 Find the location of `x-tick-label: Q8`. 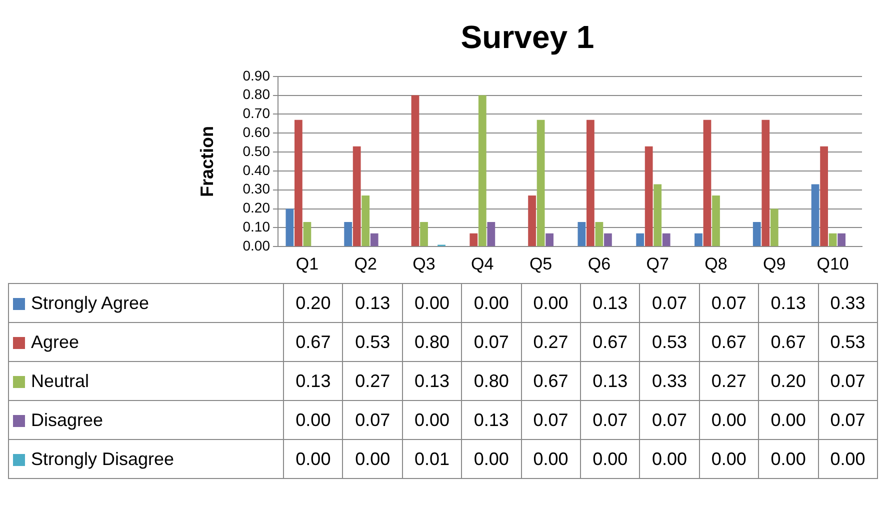

x-tick-label: Q8 is located at coordinates (716, 264).